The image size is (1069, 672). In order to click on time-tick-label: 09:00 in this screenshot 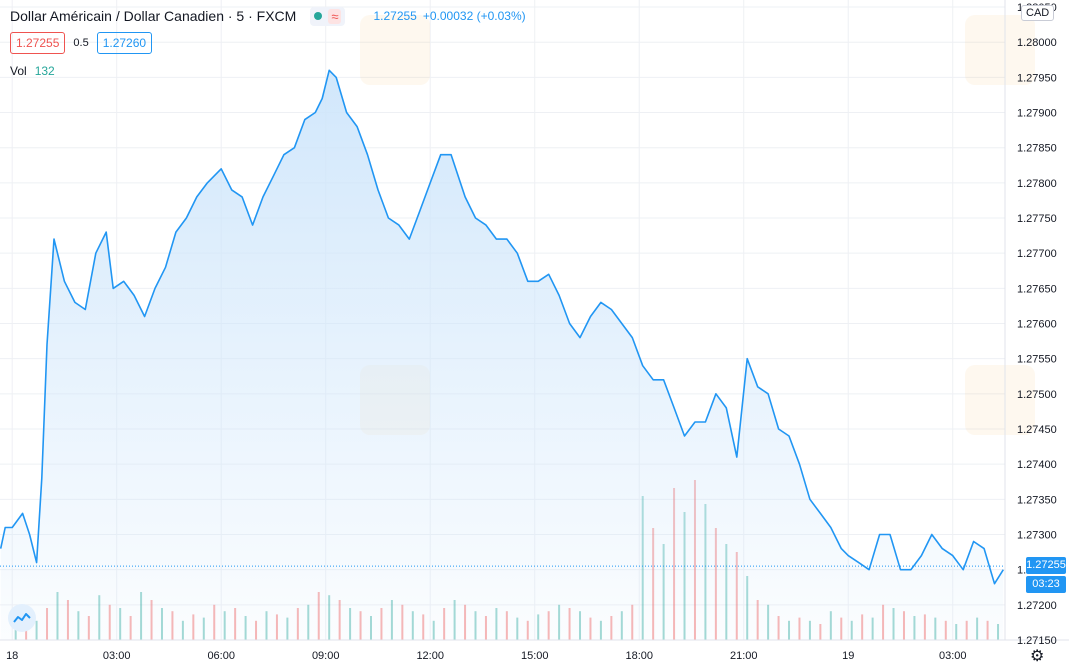, I will do `click(326, 656)`.